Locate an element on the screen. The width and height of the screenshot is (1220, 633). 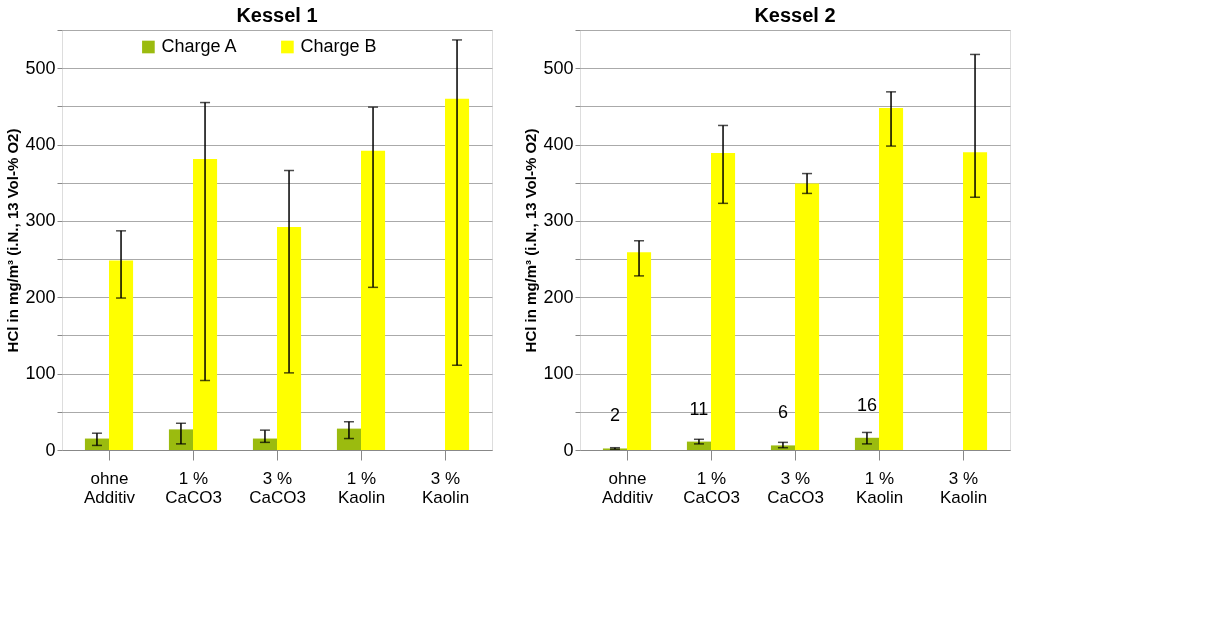
data-label: 2 is located at coordinates (614, 415).